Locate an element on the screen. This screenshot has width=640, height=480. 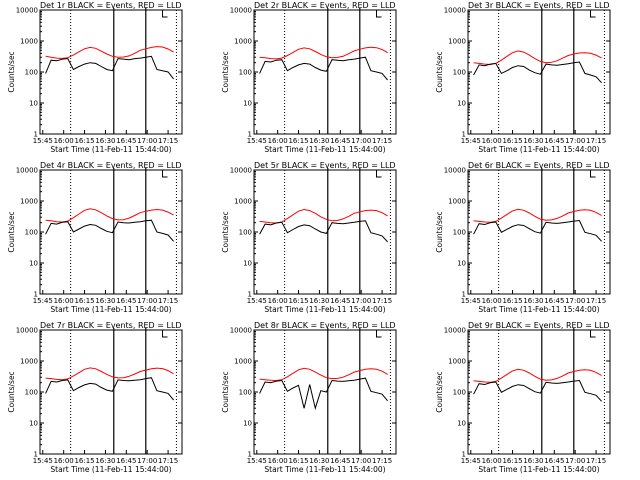
panel-title: Det 1r BLACK = Events, RED = LLD is located at coordinates (111, 5).